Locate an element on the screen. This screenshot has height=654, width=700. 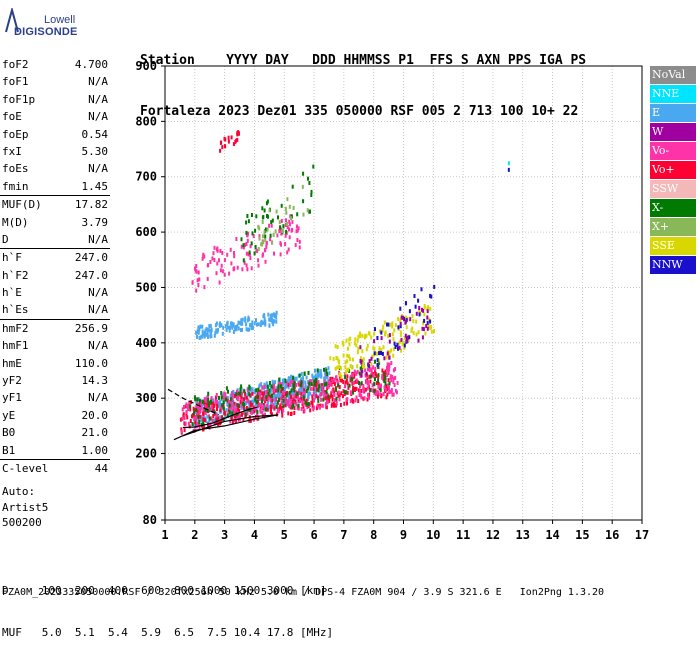
x-tick-label: 3 is located at coordinates (224, 535).